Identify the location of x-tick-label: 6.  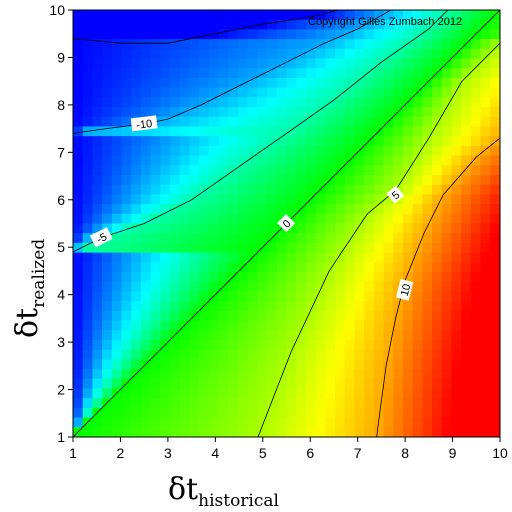
(310, 453).